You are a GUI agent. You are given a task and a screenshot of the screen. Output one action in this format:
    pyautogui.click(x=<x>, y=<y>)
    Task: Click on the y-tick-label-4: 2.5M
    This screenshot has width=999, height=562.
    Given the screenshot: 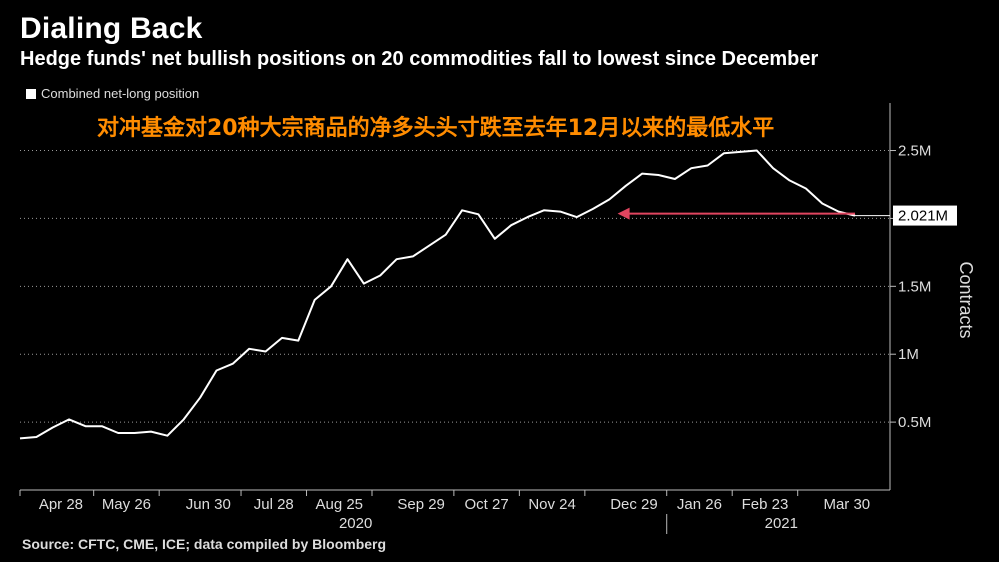 What is the action you would take?
    pyautogui.click(x=914, y=151)
    